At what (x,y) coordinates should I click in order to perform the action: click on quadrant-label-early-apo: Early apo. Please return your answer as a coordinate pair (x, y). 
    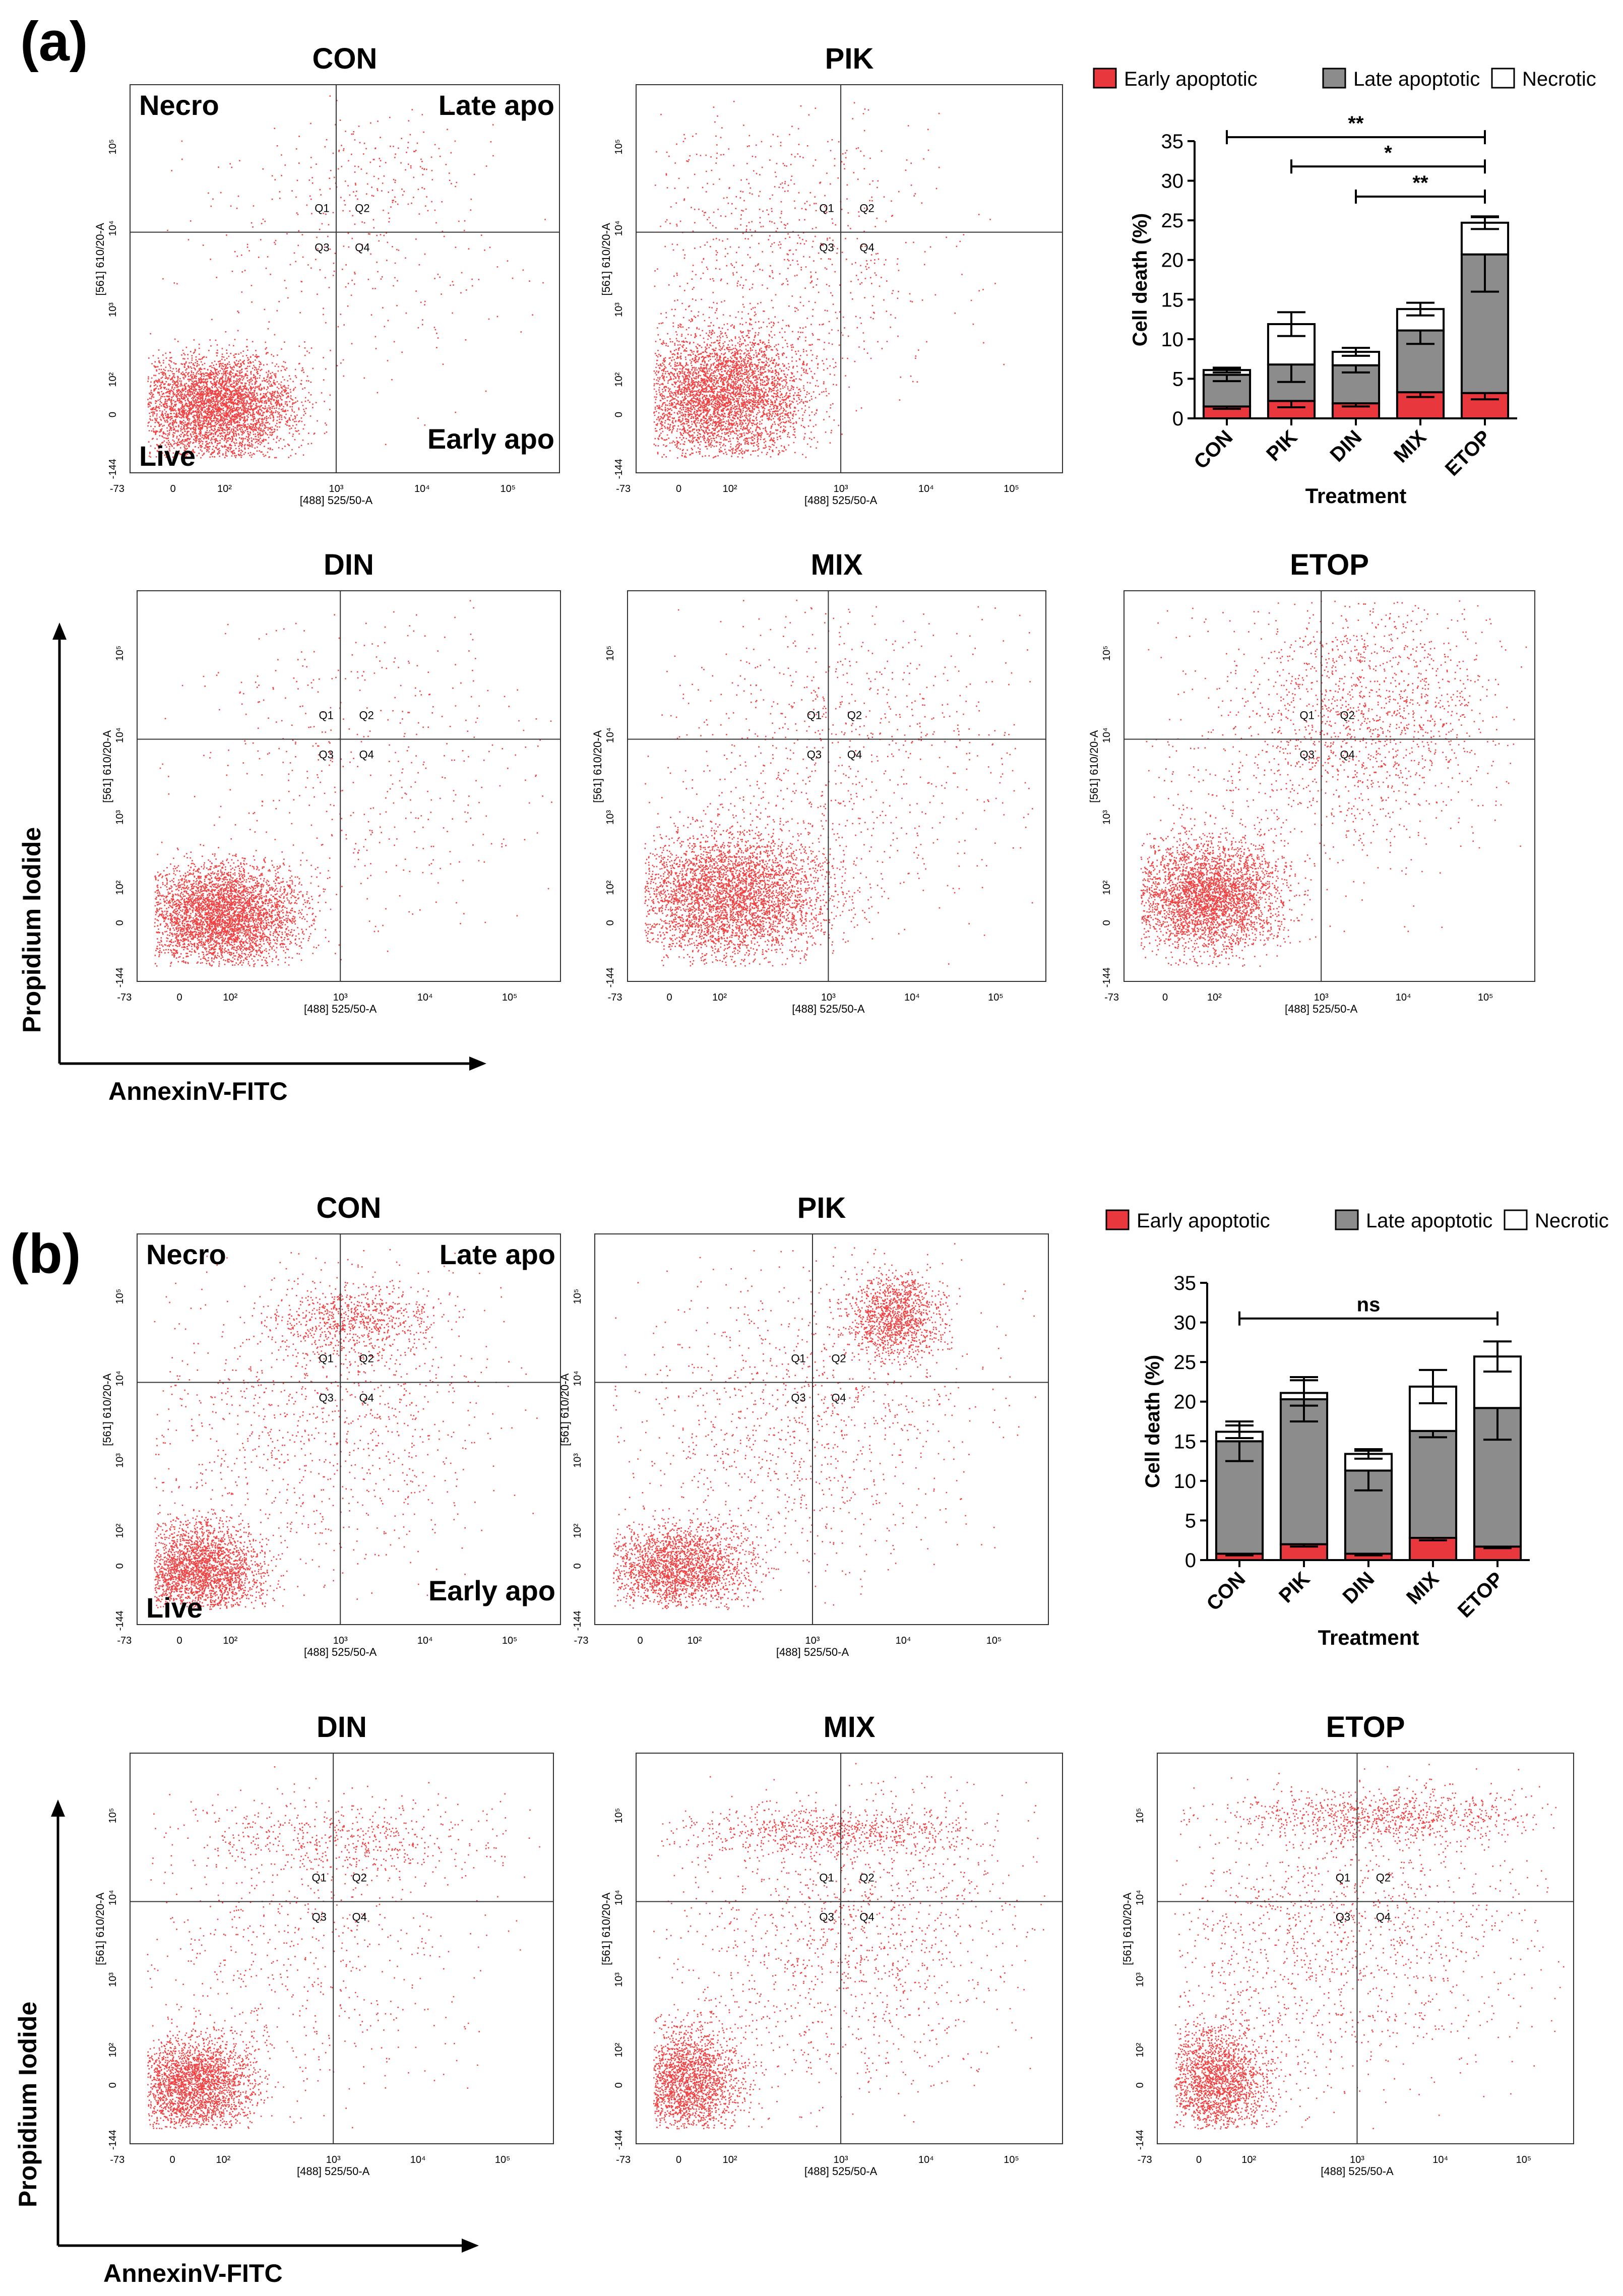
    Looking at the image, I should click on (492, 1590).